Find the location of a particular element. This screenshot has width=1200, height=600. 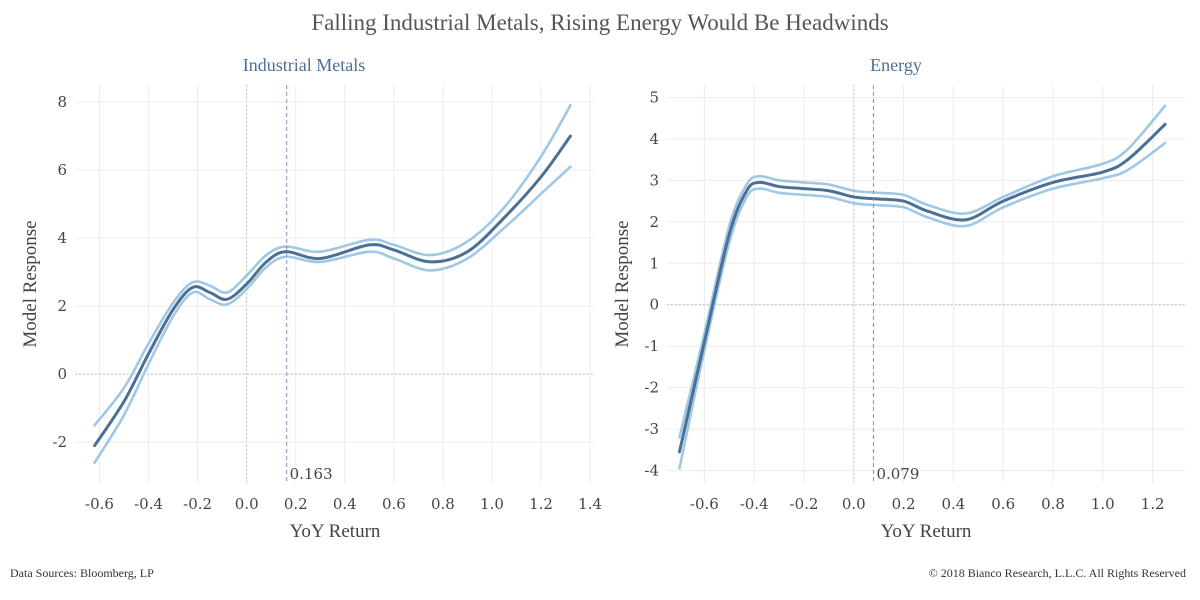

panel-title: Industrial Metals is located at coordinates (304, 65).